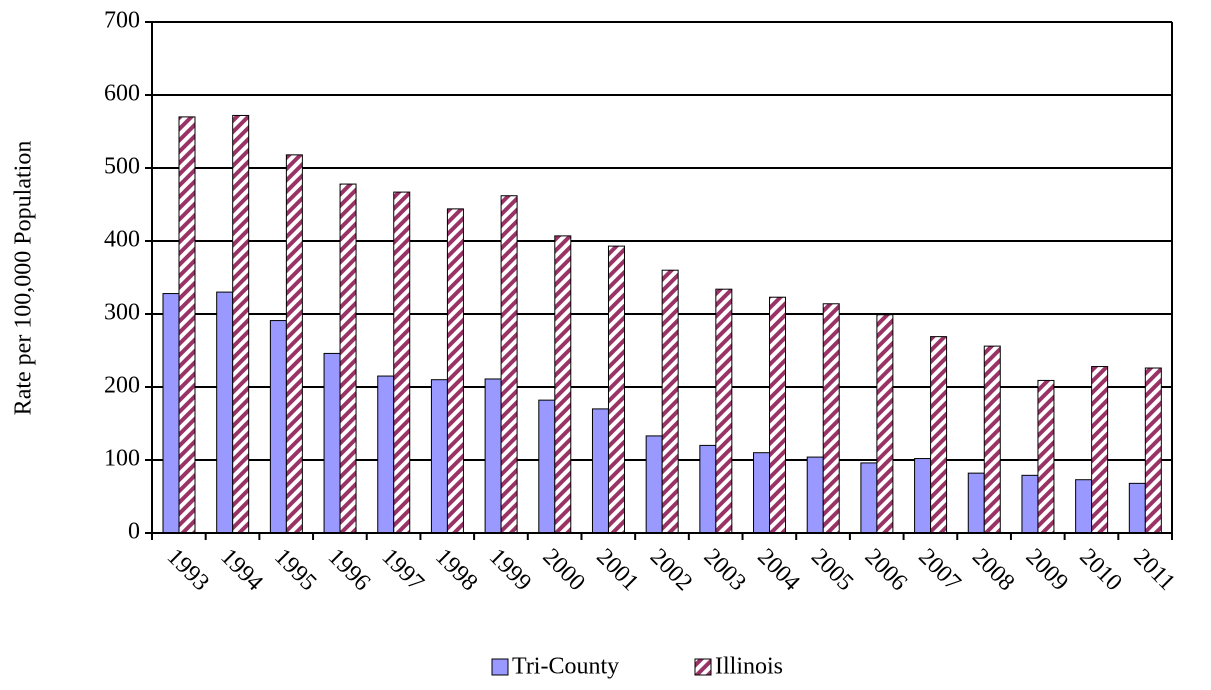  I want to click on y-tick-label: 100, so click(122, 459).